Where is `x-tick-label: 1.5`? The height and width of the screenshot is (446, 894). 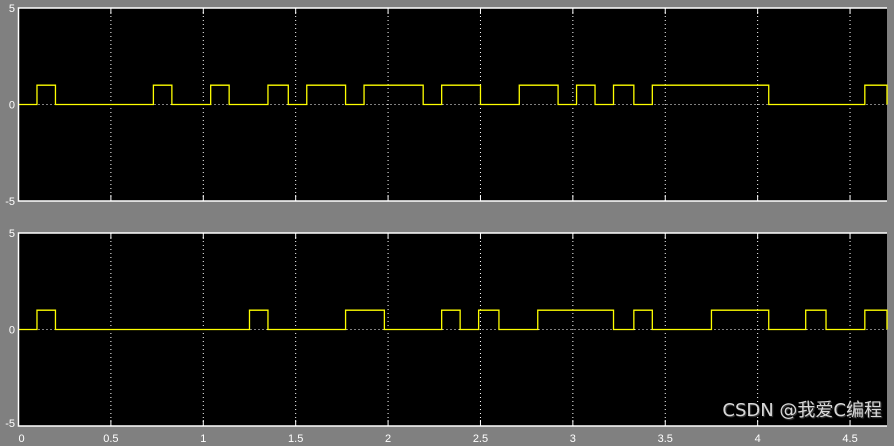 x-tick-label: 1.5 is located at coordinates (295, 439).